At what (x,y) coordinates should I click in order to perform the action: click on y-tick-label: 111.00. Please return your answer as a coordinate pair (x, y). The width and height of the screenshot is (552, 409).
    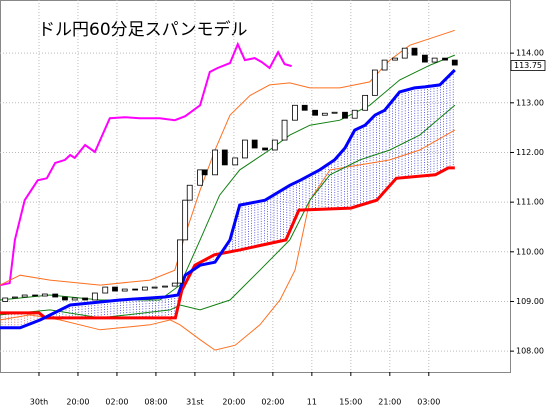
    Looking at the image, I should click on (530, 202).